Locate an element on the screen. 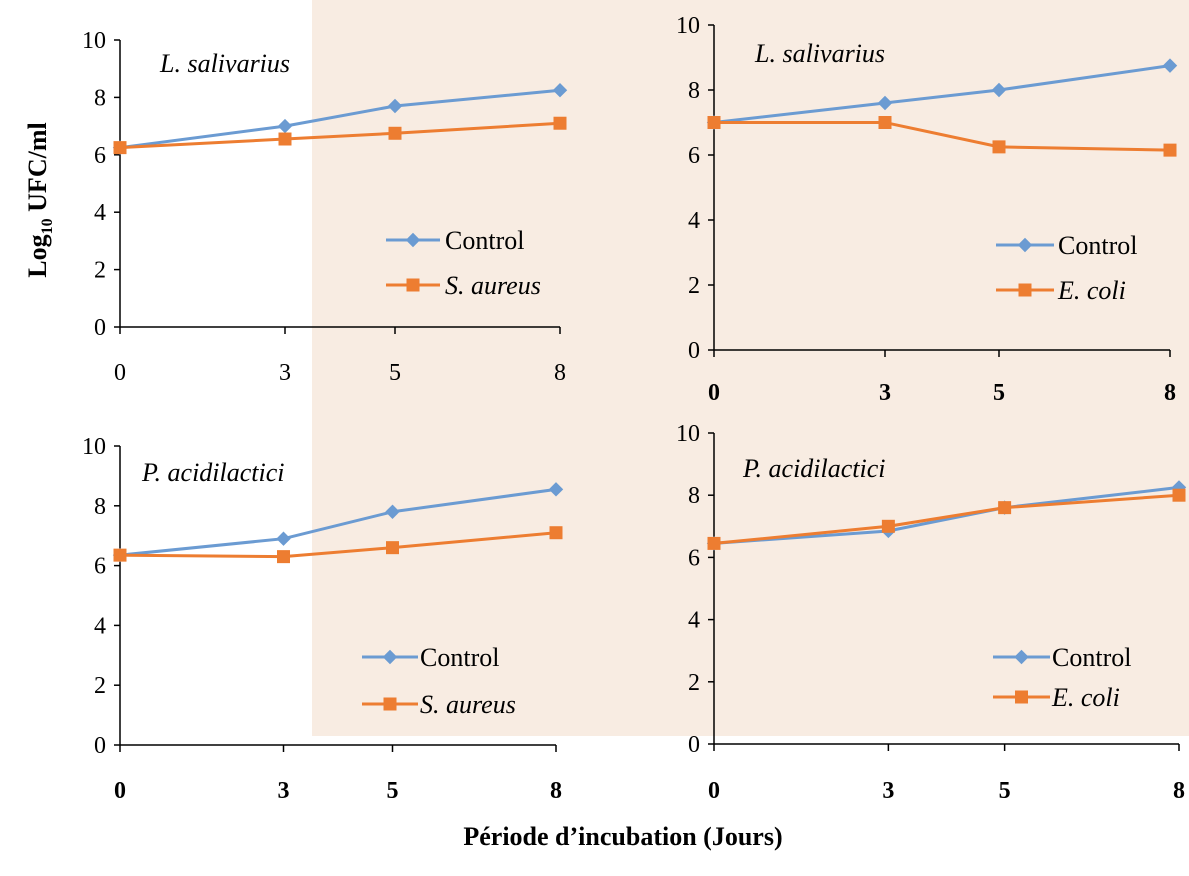 This screenshot has width=1189, height=876. y-axis-title-subscript: 10 is located at coordinates (47, 226).